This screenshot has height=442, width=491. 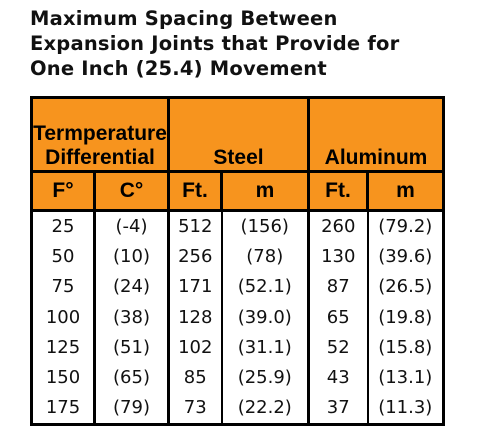 I want to click on table-cell: 125, so click(x=63, y=347).